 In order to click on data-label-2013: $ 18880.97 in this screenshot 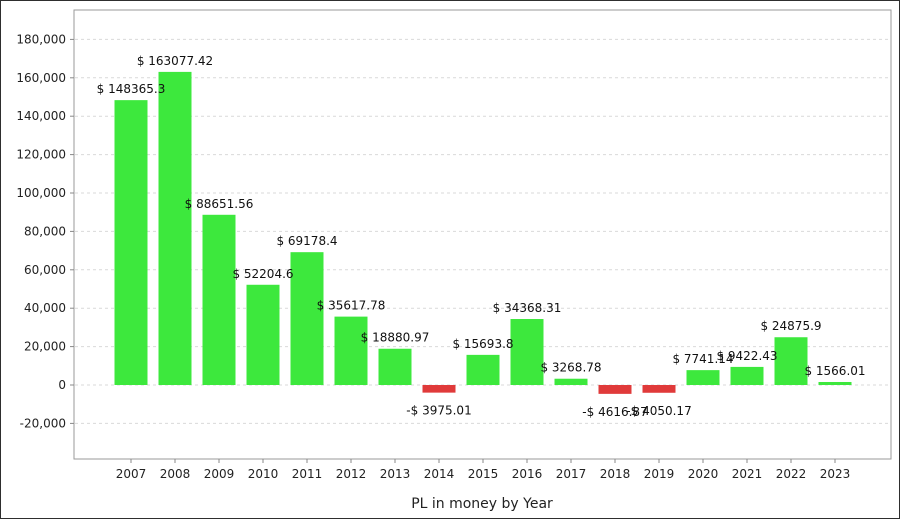, I will do `click(395, 338)`.